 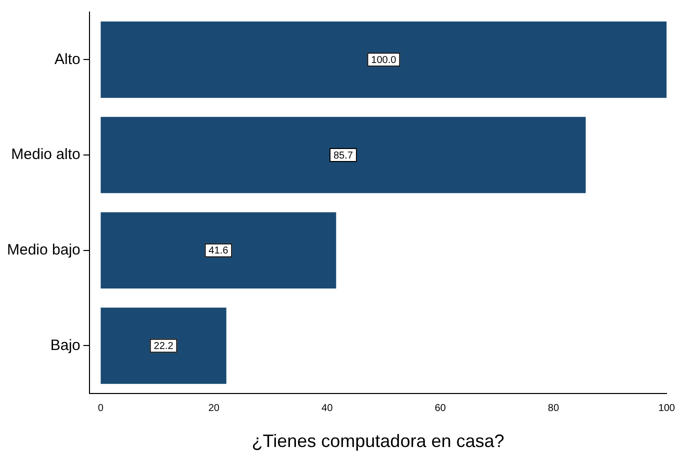 I want to click on y-tick-label: Bajo, so click(x=65, y=345).